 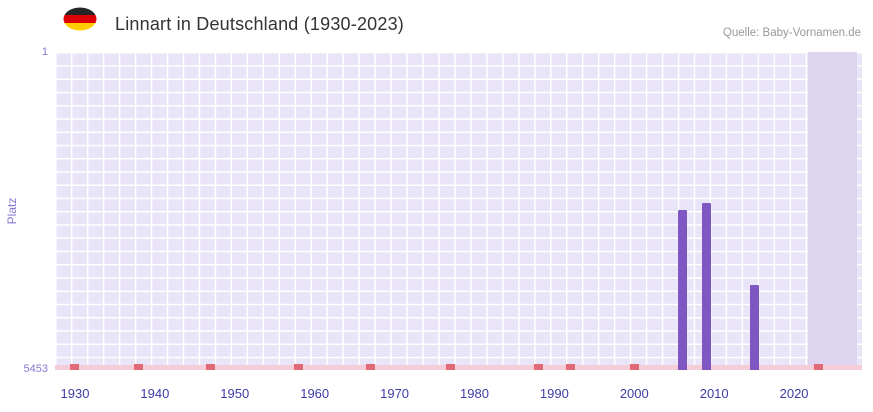 What do you see at coordinates (832, 211) in the screenshot?
I see `recent-years-band` at bounding box center [832, 211].